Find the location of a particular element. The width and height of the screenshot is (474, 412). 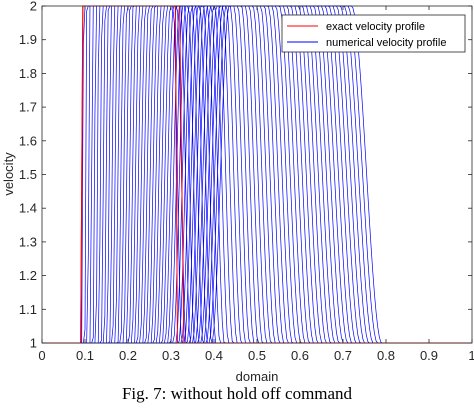

x-tick-label: 0.4 is located at coordinates (214, 355).